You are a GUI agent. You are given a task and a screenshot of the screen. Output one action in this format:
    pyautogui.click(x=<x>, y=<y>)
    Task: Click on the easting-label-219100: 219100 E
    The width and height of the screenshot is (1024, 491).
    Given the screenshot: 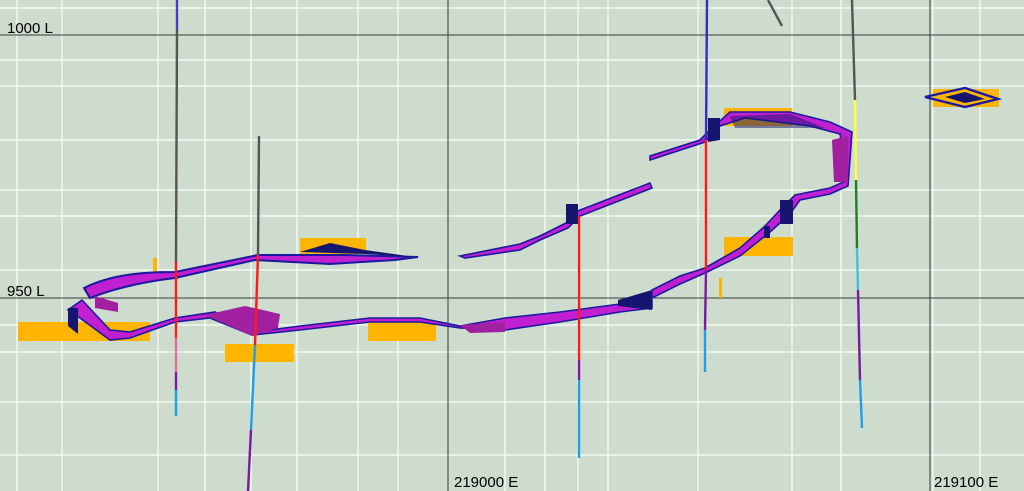 What is the action you would take?
    pyautogui.click(x=966, y=482)
    